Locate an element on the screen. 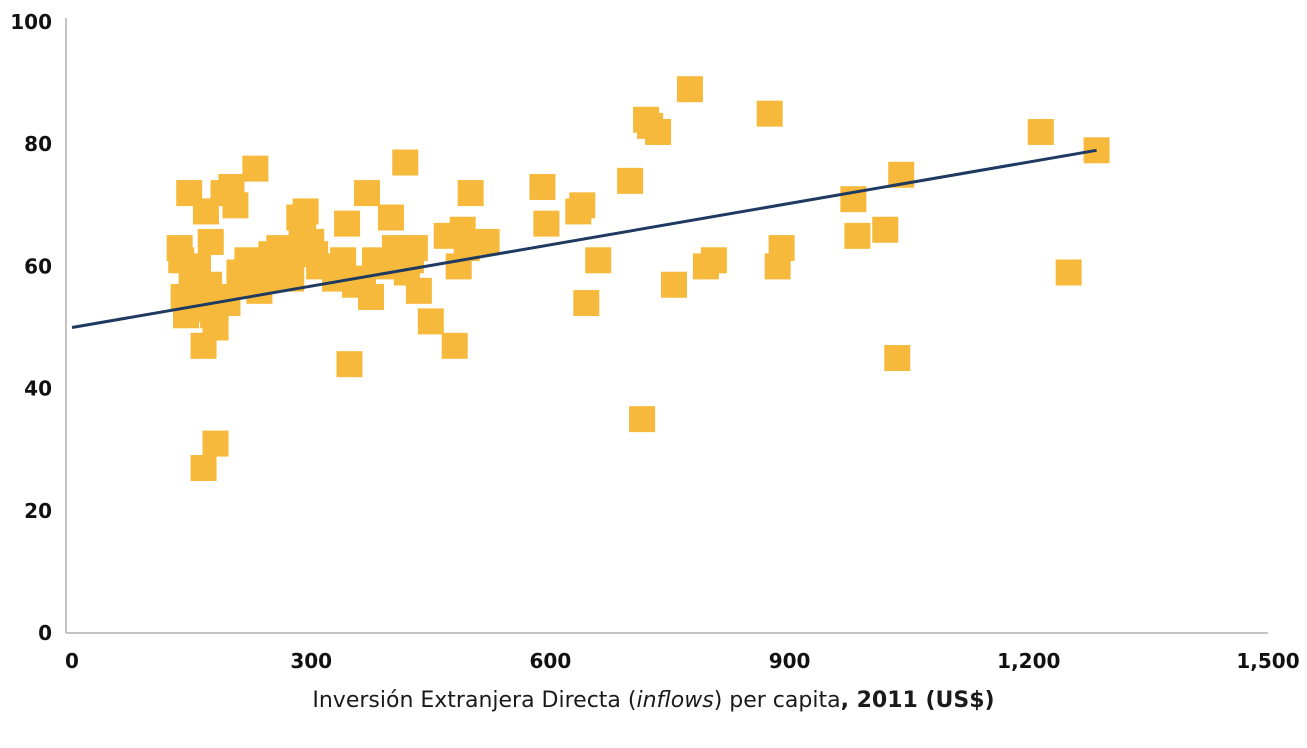 The width and height of the screenshot is (1307, 748). x-tick-label: 900 is located at coordinates (790, 661).